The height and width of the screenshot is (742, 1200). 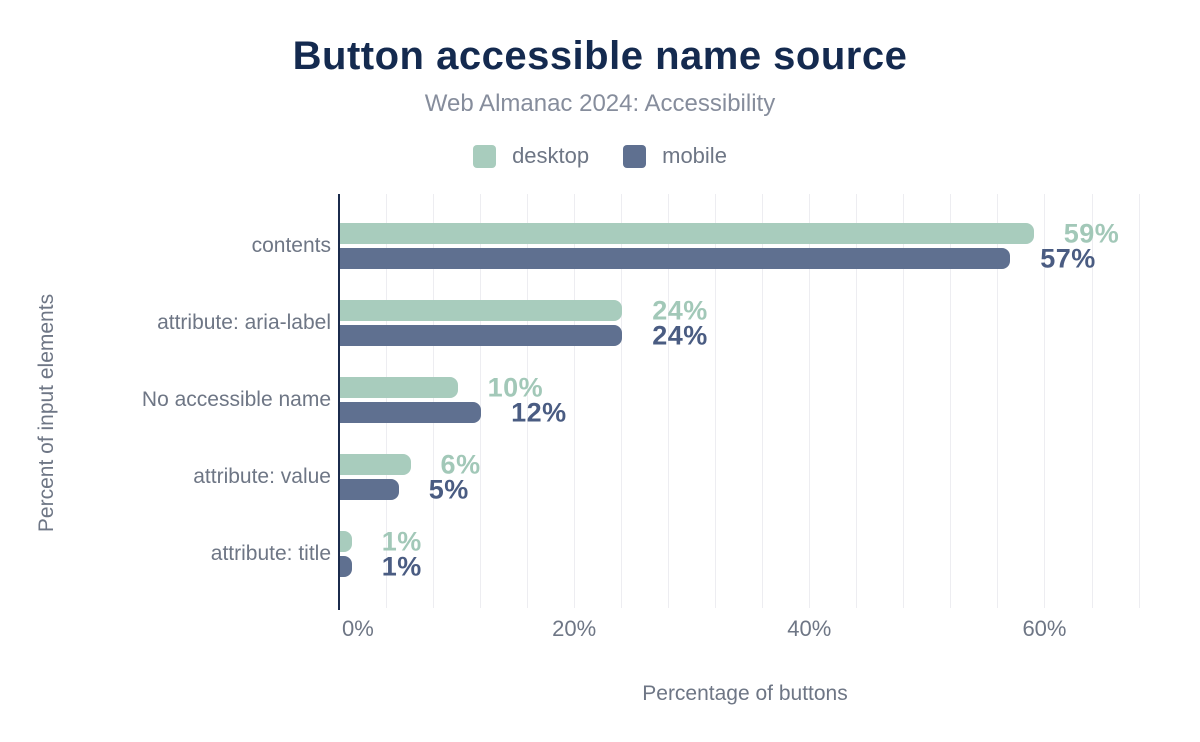 I want to click on bar-mobile-no-accessible-name, so click(x=411, y=412).